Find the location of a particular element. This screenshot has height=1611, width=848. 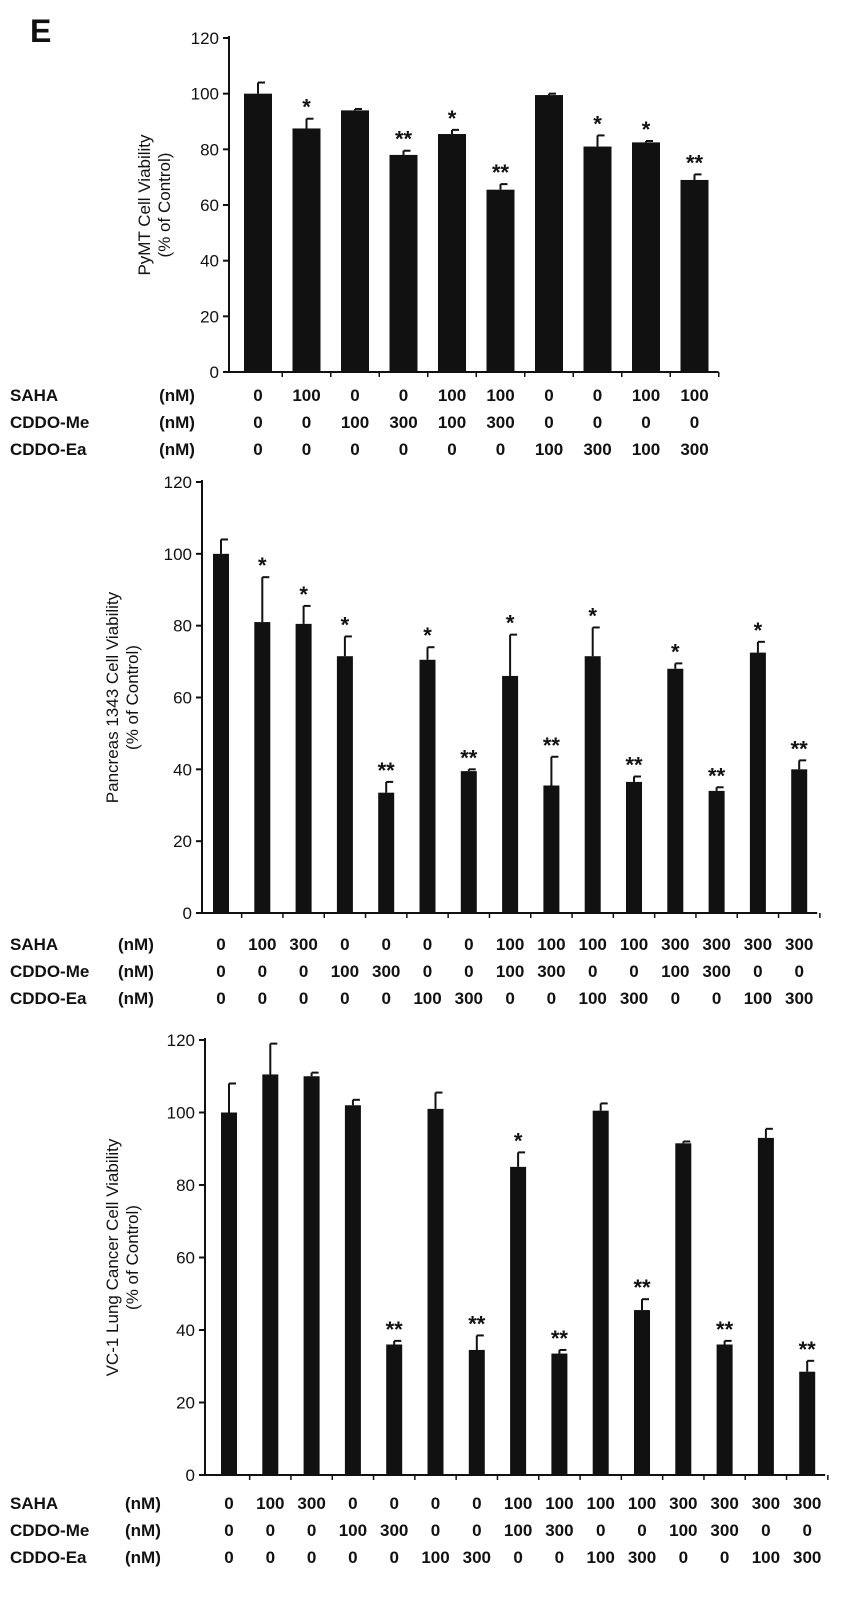

condition-name: SAHA is located at coordinates (34, 1503).